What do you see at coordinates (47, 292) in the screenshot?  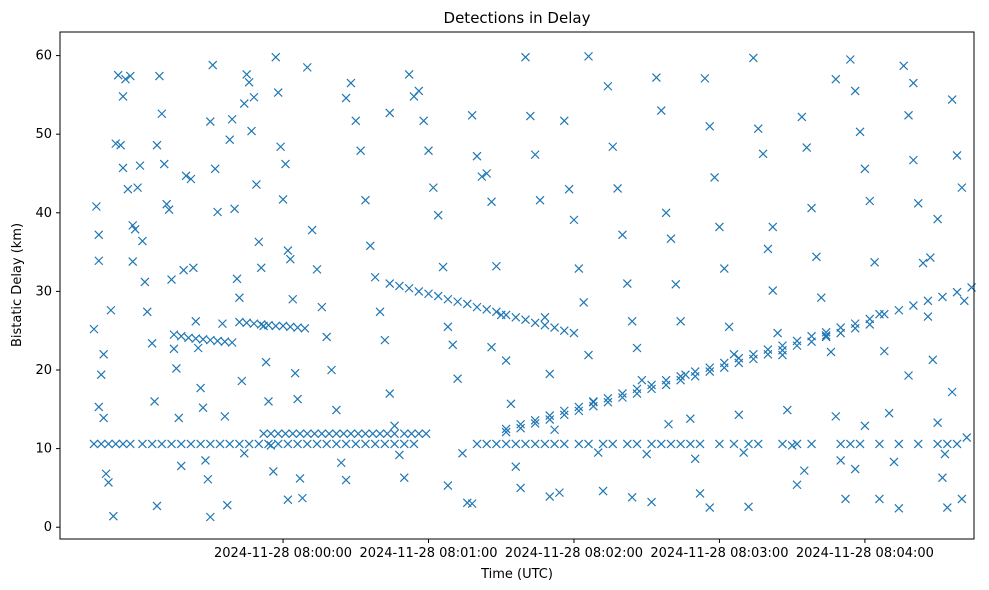 I see `y-axis-ticks: 0 10 20 30 40 50 60` at bounding box center [47, 292].